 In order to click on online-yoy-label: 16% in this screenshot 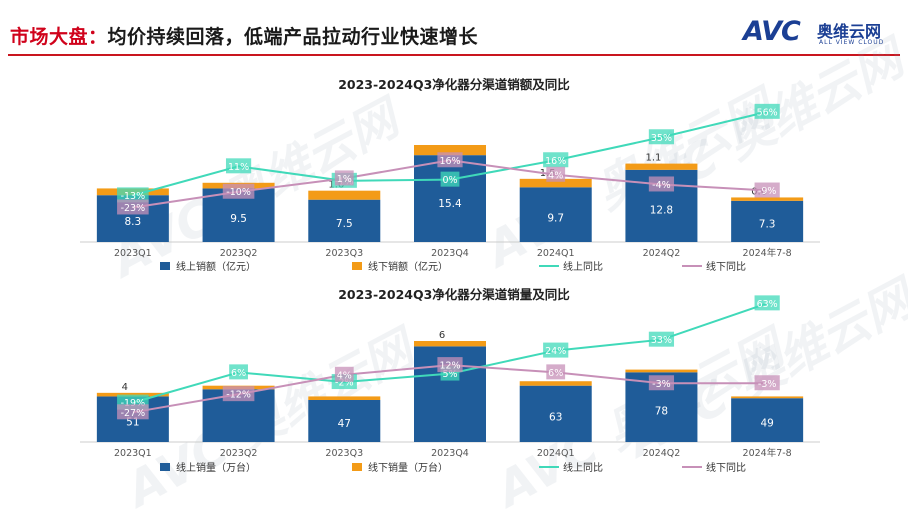, I will do `click(555, 161)`.